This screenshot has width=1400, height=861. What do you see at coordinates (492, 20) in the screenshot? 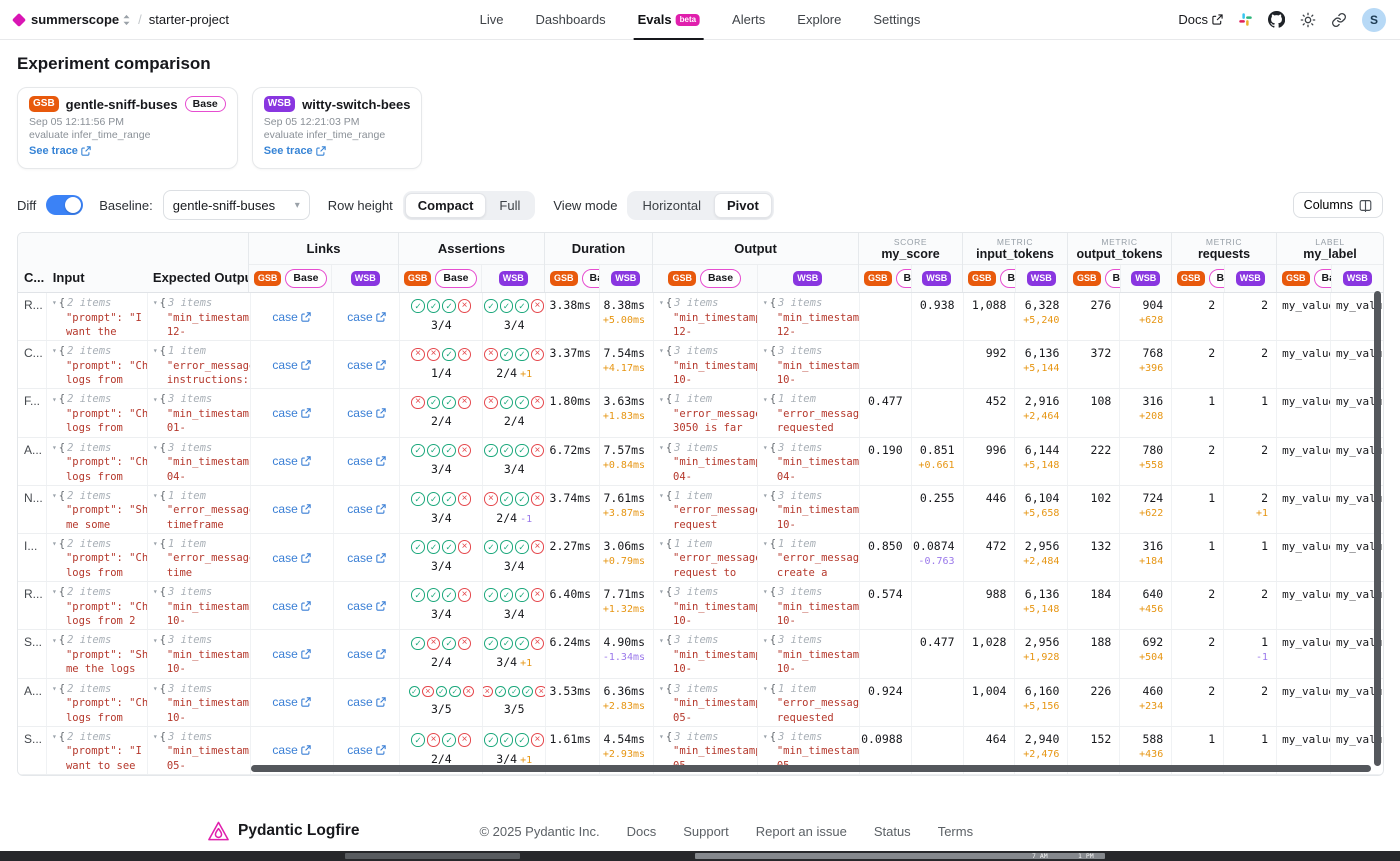
I see `tab-live: Live` at bounding box center [492, 20].